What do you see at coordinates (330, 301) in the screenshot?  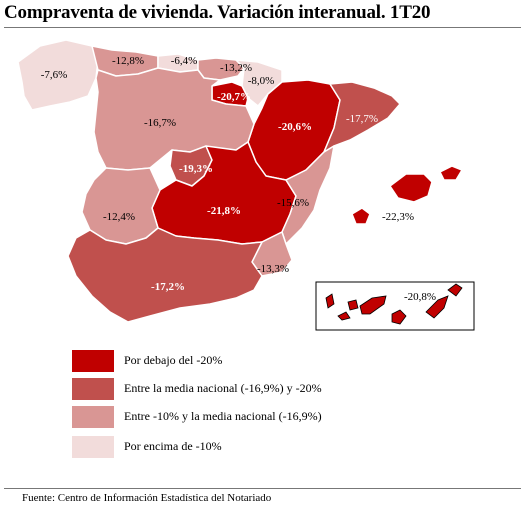 I see `region-canarias-la-palma` at bounding box center [330, 301].